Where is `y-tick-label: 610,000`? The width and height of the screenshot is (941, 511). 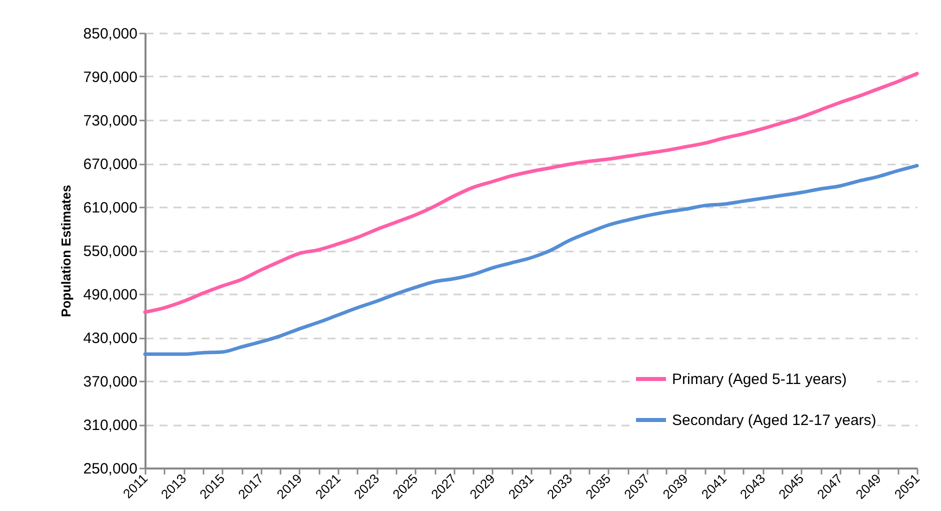
y-tick-label: 610,000 is located at coordinates (110, 208).